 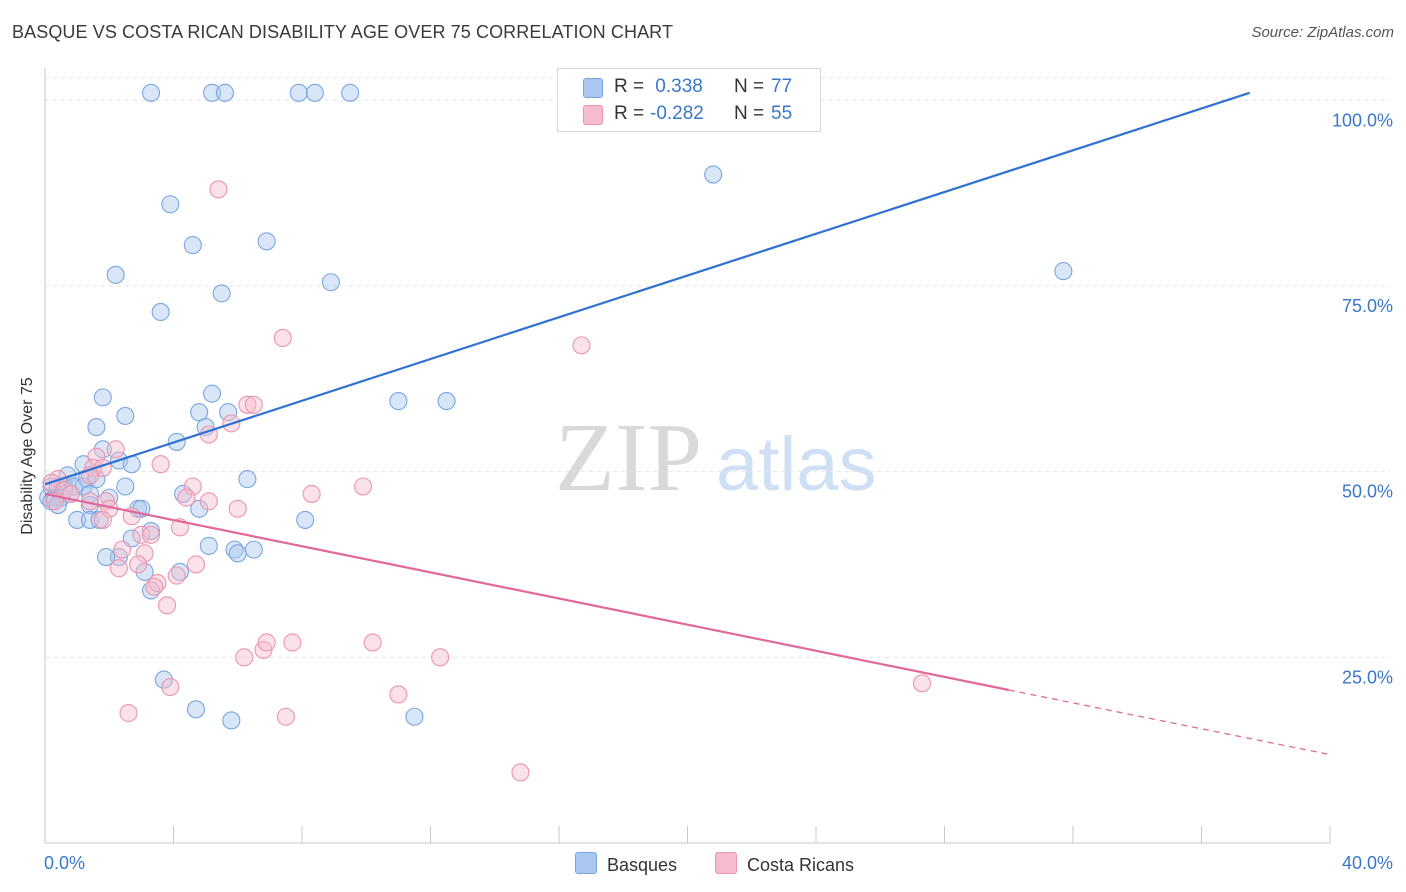 What do you see at coordinates (782, 86) in the screenshot?
I see `n-value: 77` at bounding box center [782, 86].